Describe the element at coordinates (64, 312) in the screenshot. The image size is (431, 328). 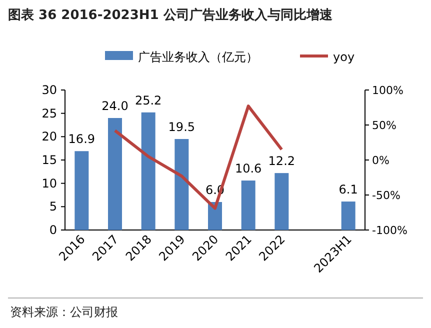
I see `text: 资料来源：公司财报` at that location.